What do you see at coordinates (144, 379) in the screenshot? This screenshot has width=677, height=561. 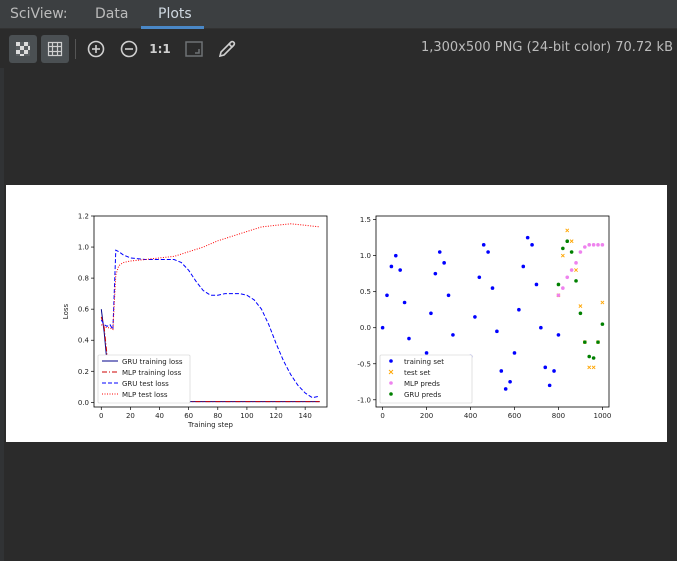 I see `chart1-legend-box` at bounding box center [144, 379].